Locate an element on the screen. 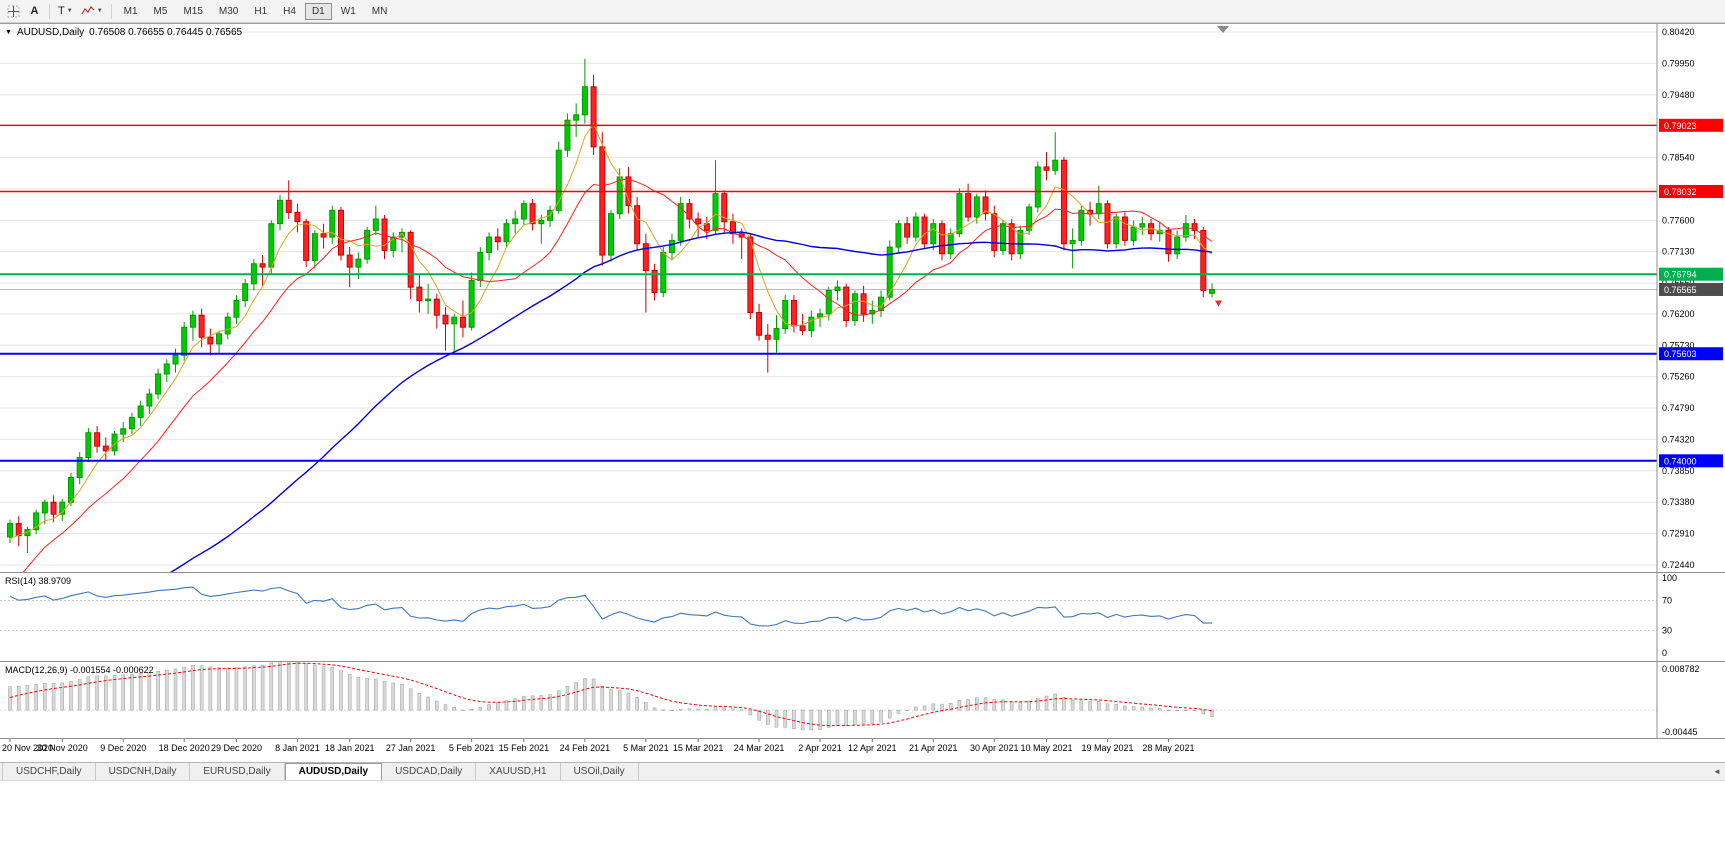 The width and height of the screenshot is (1725, 850). price-drop-arrow is located at coordinates (1218, 303).